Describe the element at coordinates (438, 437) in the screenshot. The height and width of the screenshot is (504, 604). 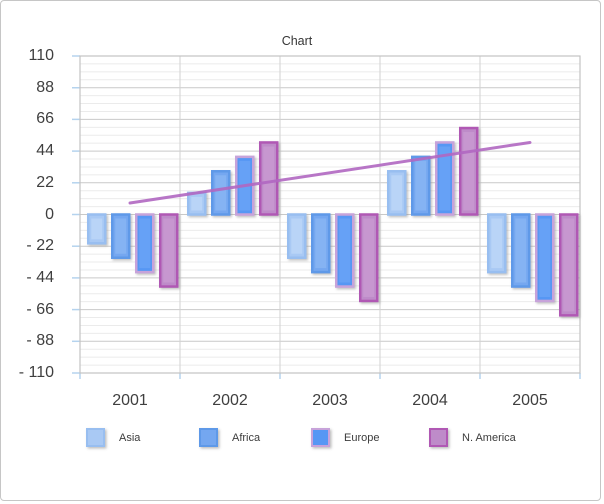
I see `legend-swatch-n-america` at that location.